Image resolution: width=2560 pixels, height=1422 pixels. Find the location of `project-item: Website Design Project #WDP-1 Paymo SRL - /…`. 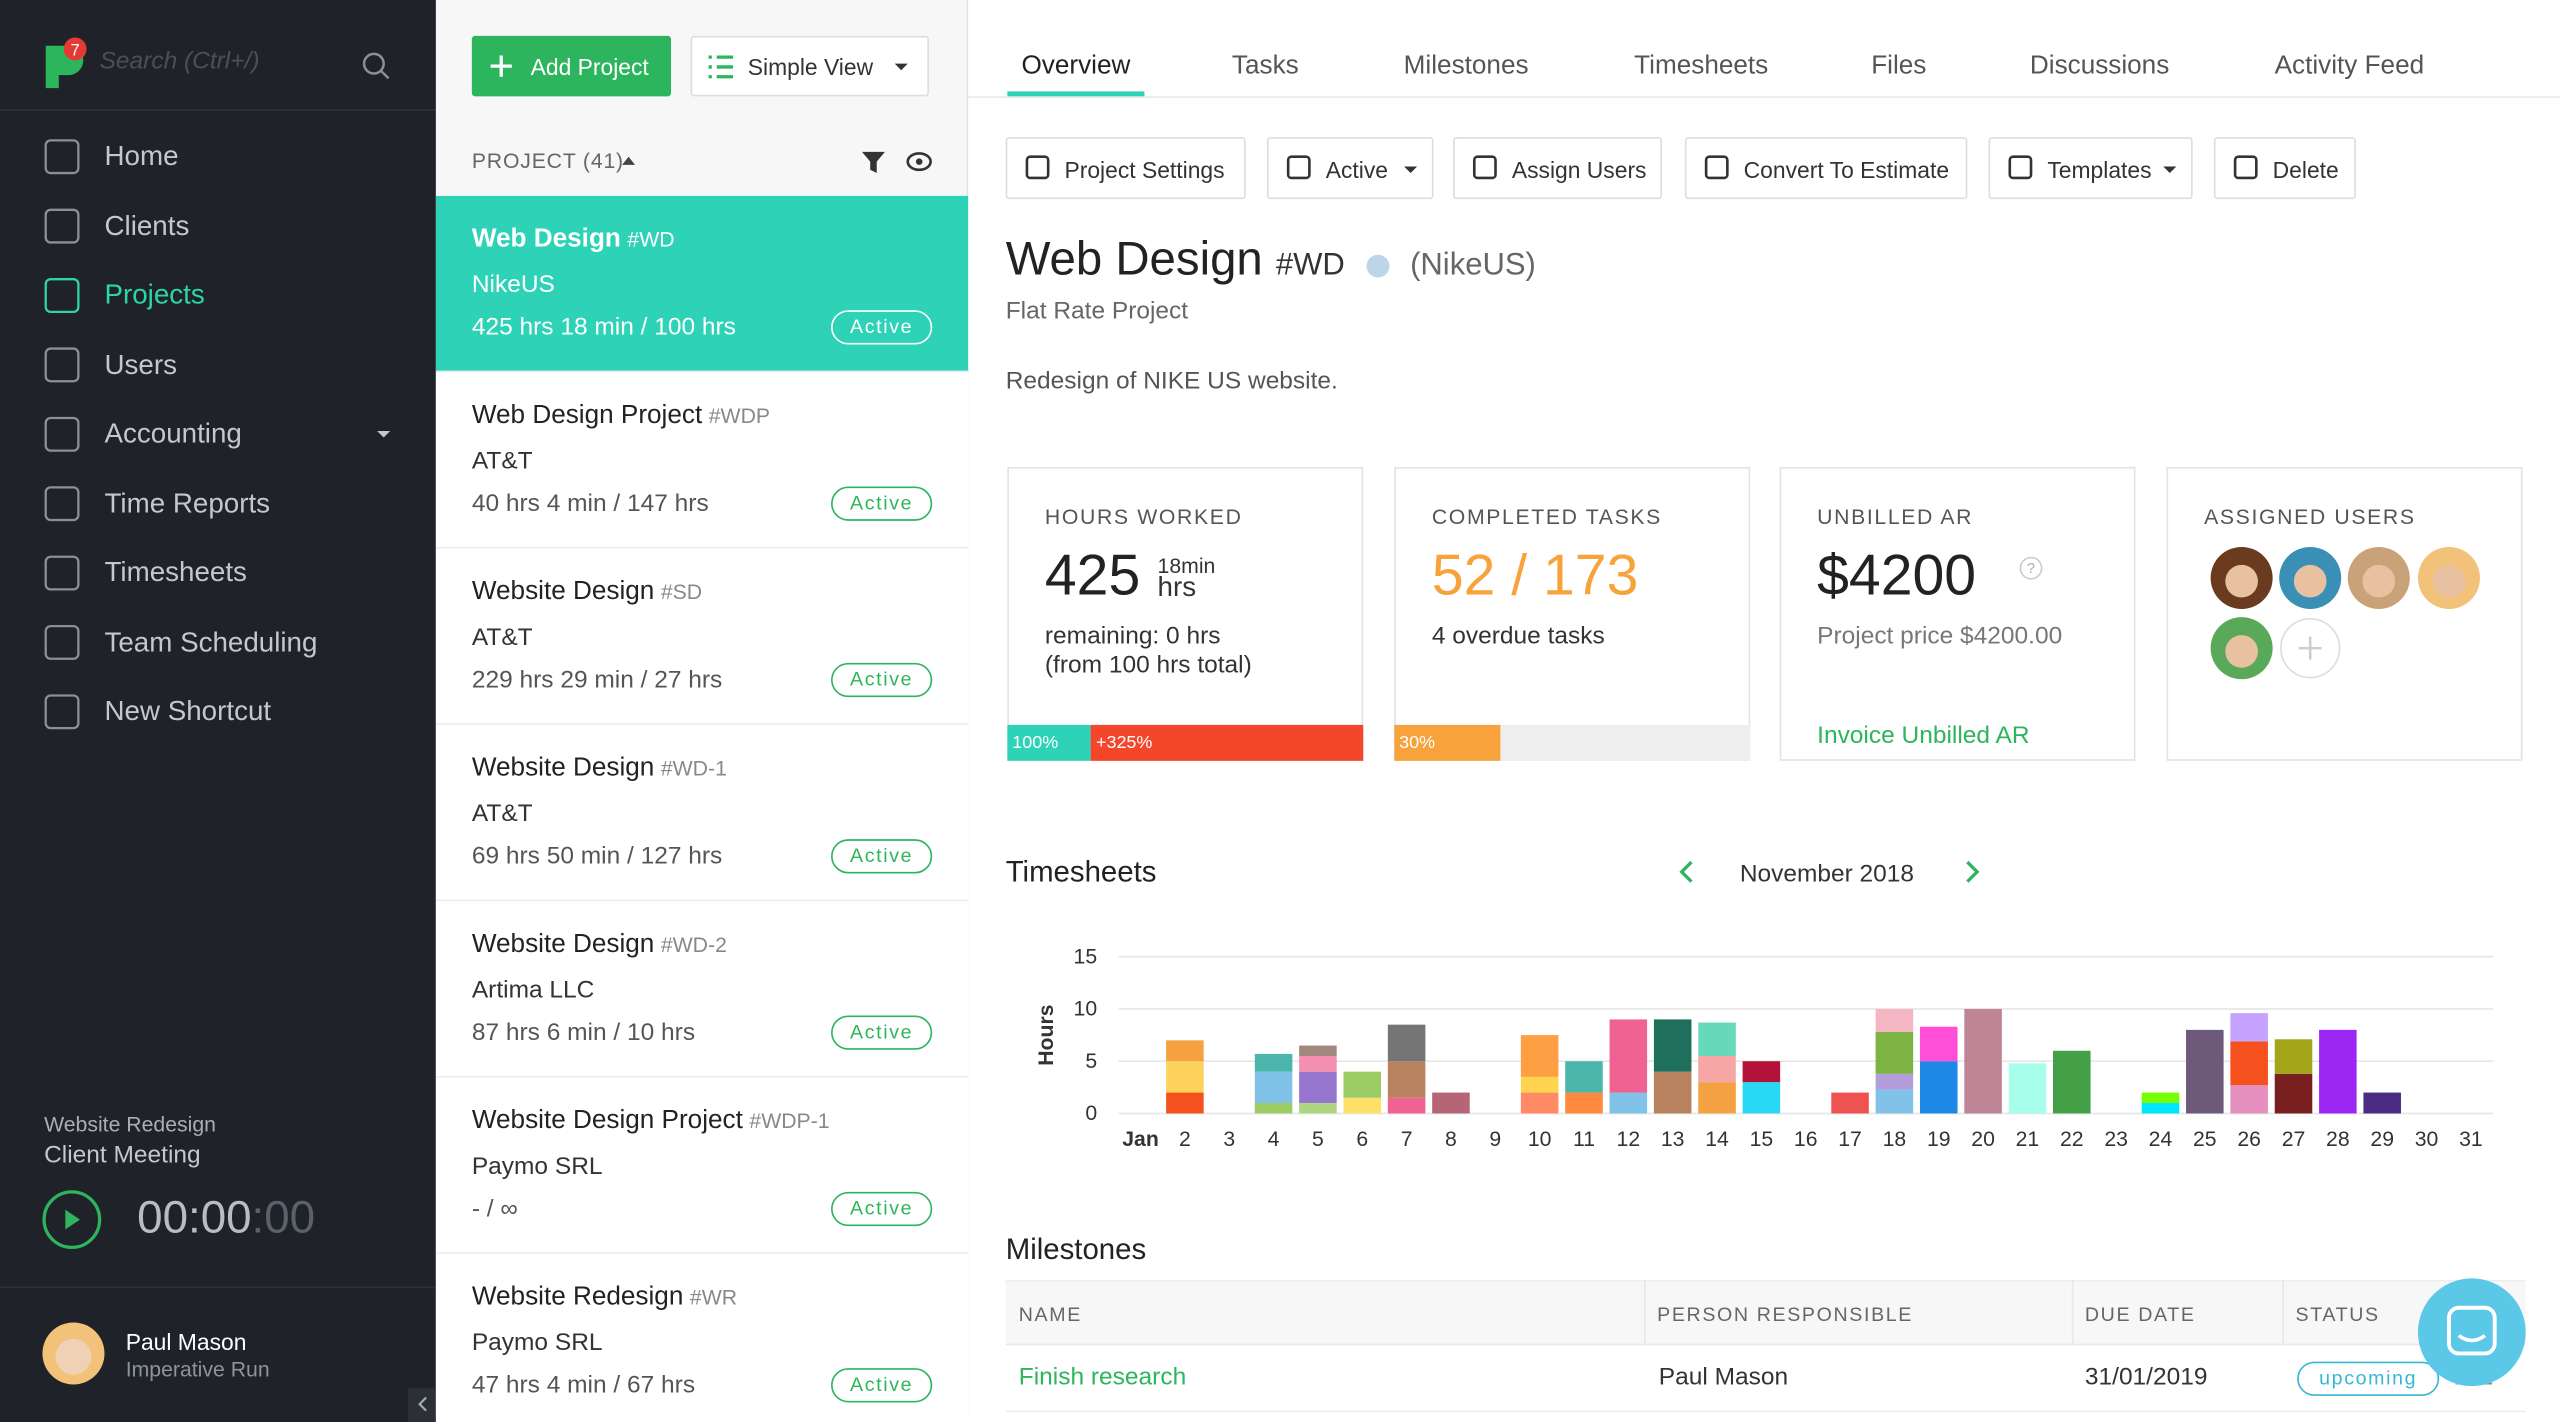

project-item: Website Design Project #WDP-1 Paymo SRL - /… is located at coordinates (702, 1165).